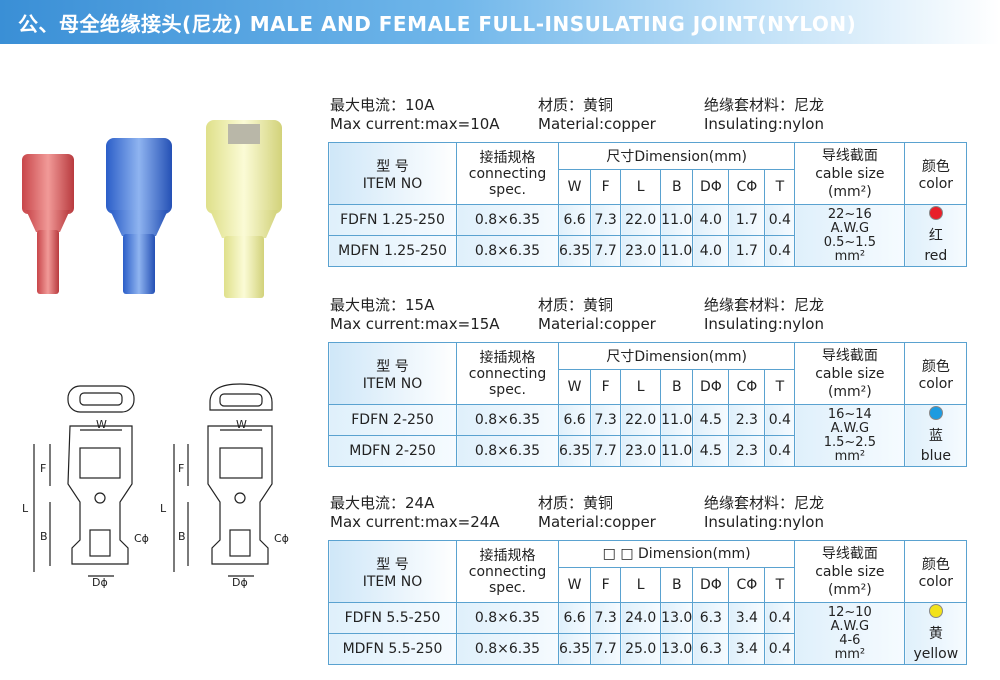 The image size is (1000, 680). I want to click on connecting-header-en: connecting, so click(507, 373).